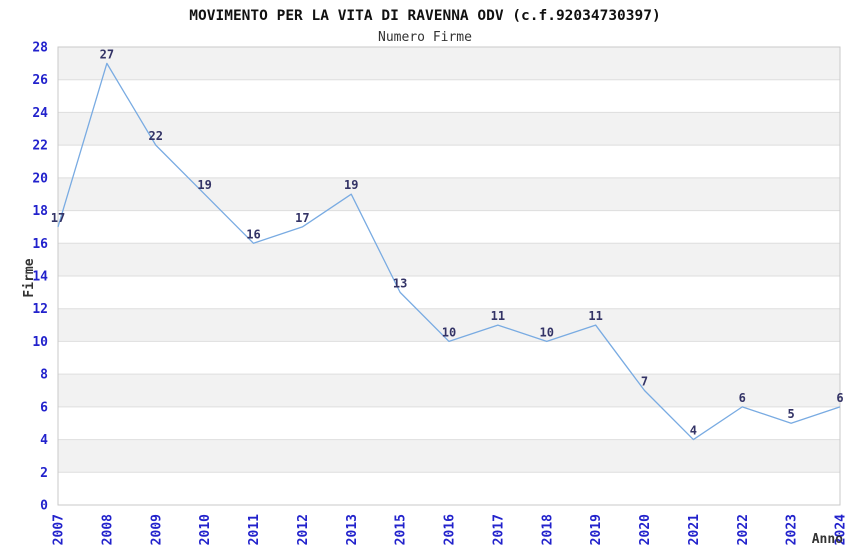  Describe the element at coordinates (40, 309) in the screenshot. I see `y-tick-label: 12` at that location.